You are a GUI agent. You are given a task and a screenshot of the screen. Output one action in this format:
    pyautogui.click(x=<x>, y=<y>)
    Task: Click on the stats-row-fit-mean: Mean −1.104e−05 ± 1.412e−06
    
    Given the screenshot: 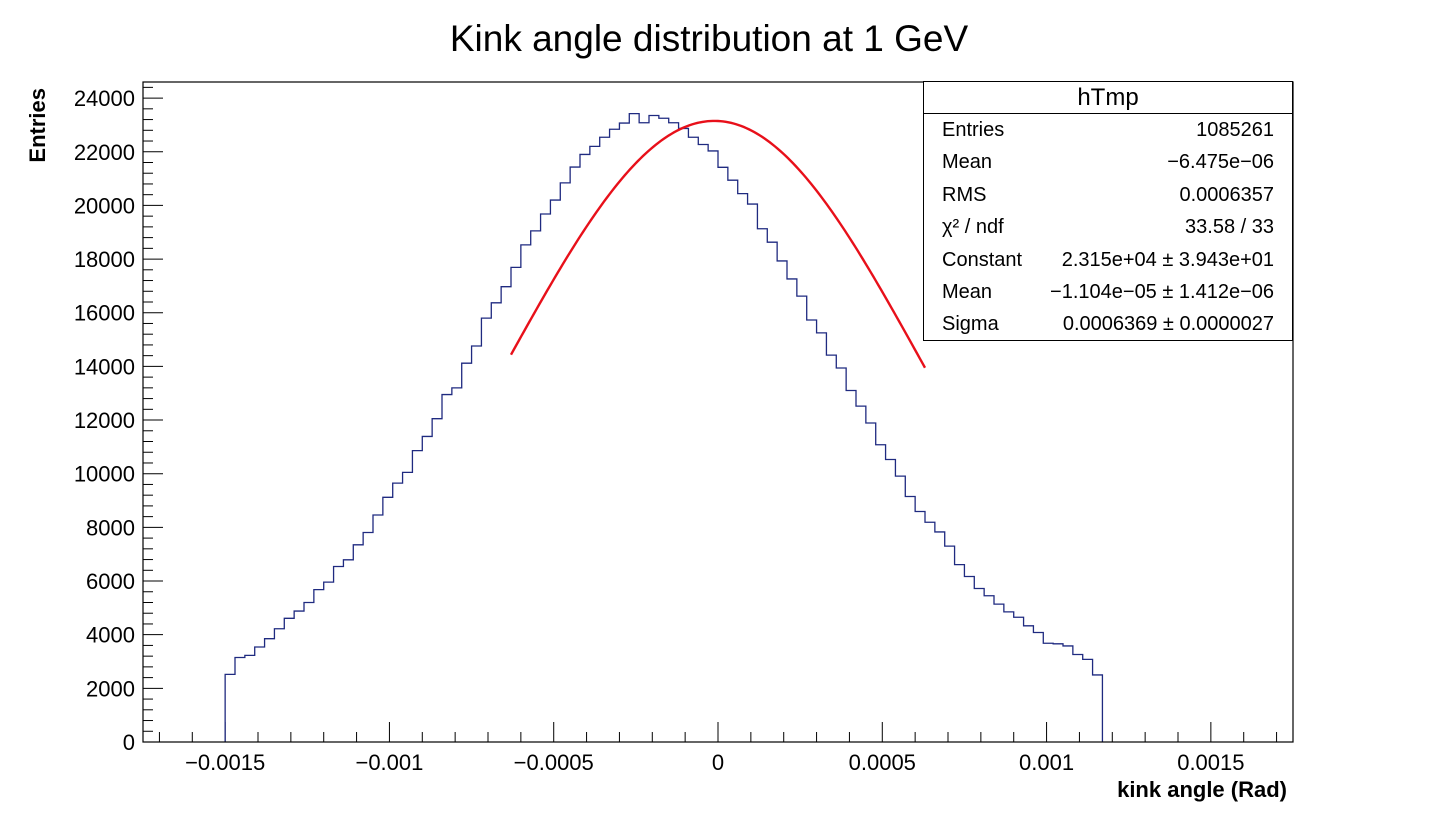 What is the action you would take?
    pyautogui.click(x=1108, y=292)
    